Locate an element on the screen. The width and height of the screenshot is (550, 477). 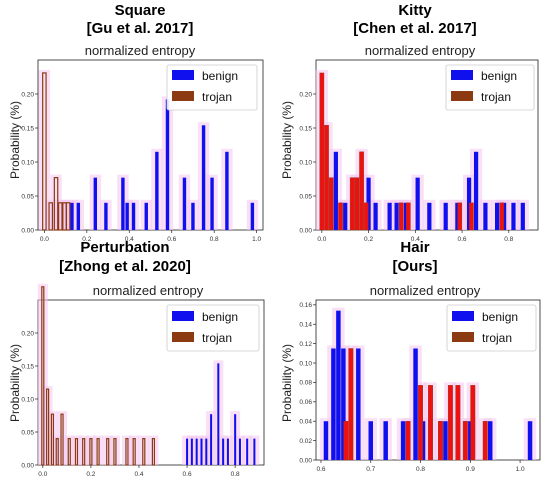
y-tick-label: 0.15 is located at coordinates (27, 366).